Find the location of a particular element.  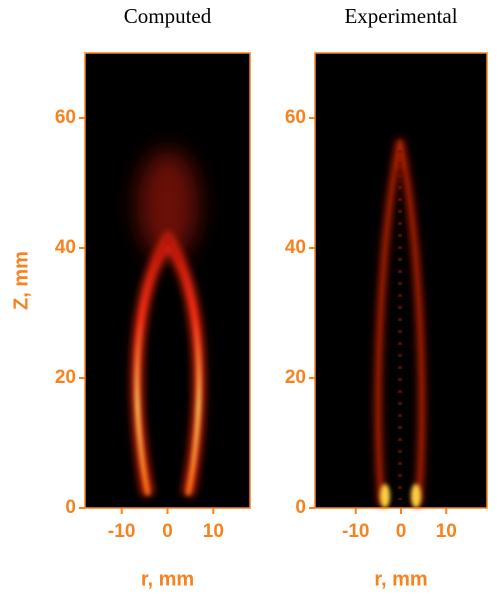

glow is located at coordinates (168, 205).